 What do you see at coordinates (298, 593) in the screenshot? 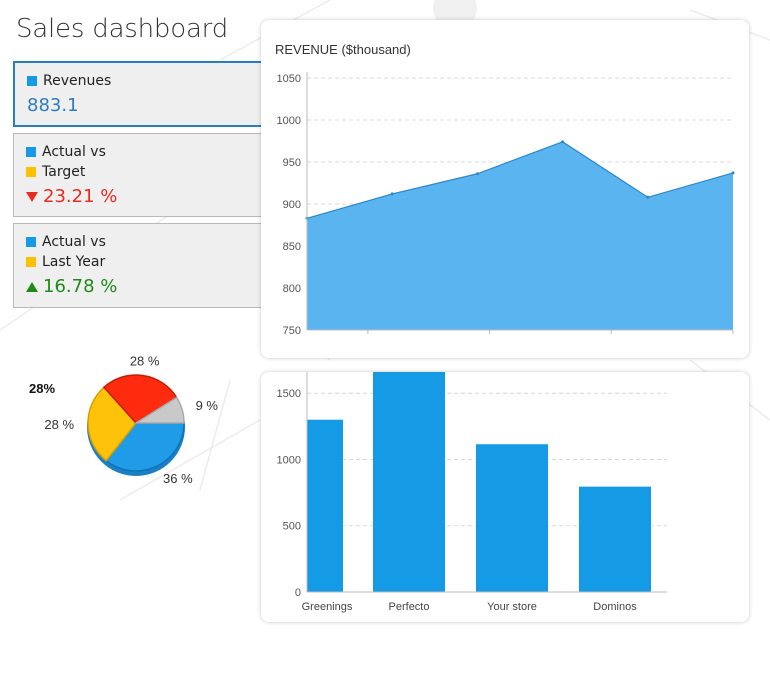
I see `y-tick-label: 0` at bounding box center [298, 593].